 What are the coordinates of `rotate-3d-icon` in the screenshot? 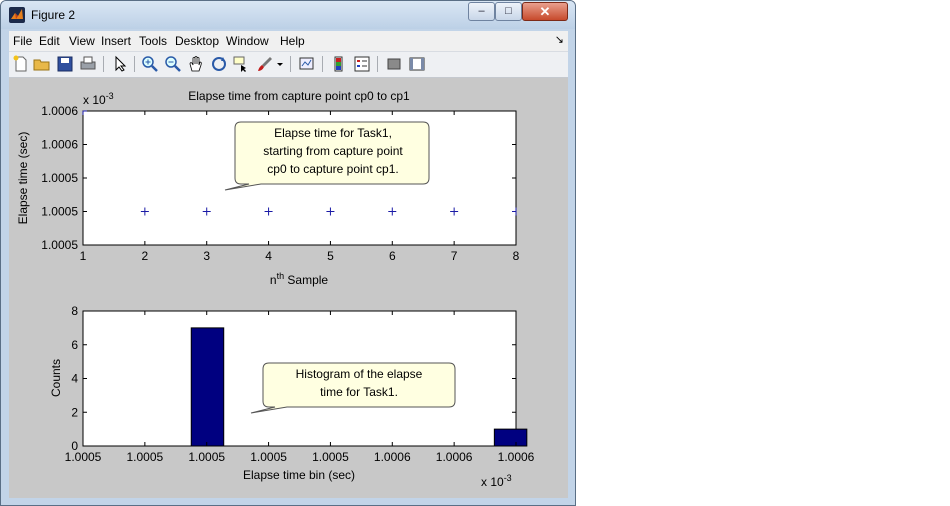 It's located at (219, 64).